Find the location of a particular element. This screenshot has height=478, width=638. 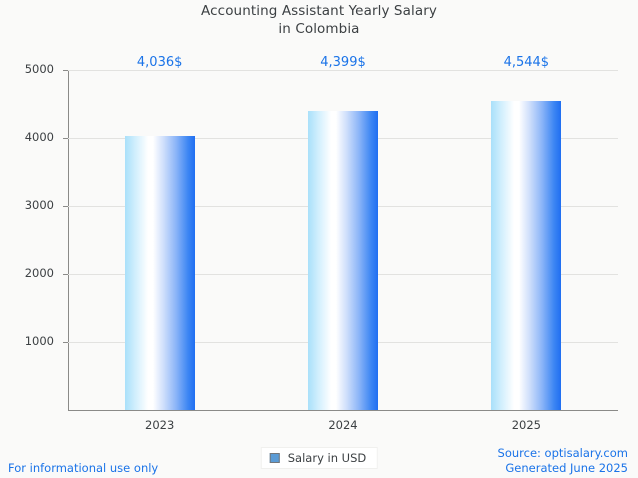

disclaimer-text: For informational use only is located at coordinates (83, 468).